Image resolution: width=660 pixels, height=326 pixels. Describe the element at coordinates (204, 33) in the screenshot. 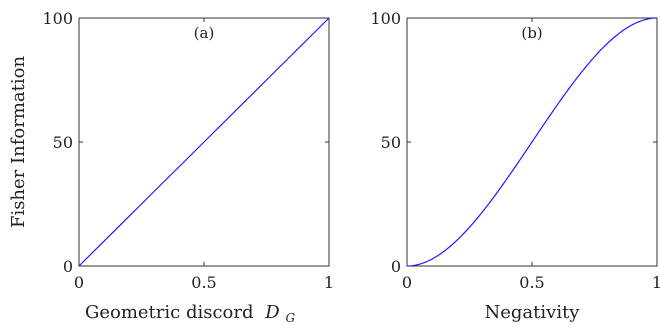

I see `panel-label-a: (a)` at that location.